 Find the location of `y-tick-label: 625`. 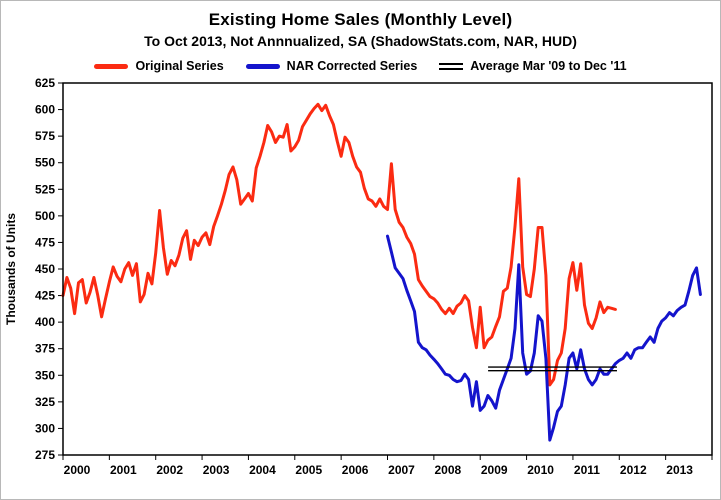

y-tick-label: 625 is located at coordinates (45, 83).